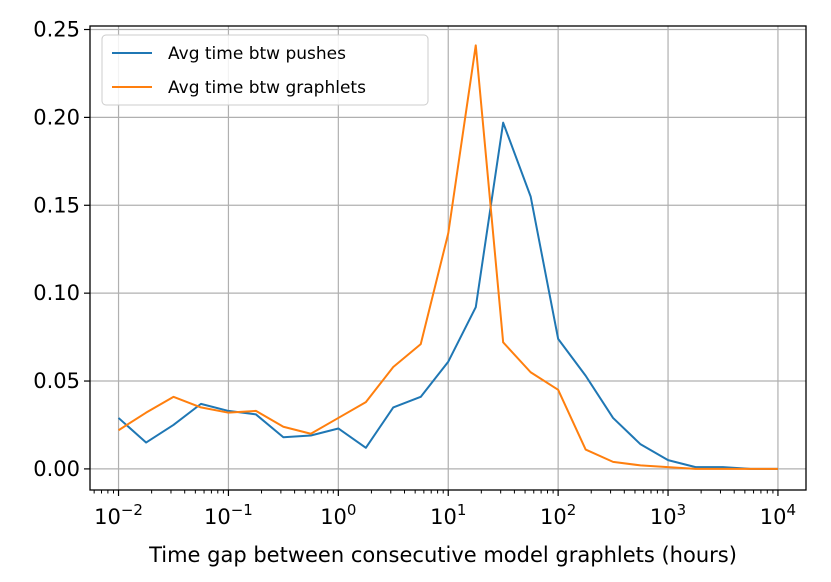  Describe the element at coordinates (56, 381) in the screenshot. I see `y-tick-label: 0.05` at that location.